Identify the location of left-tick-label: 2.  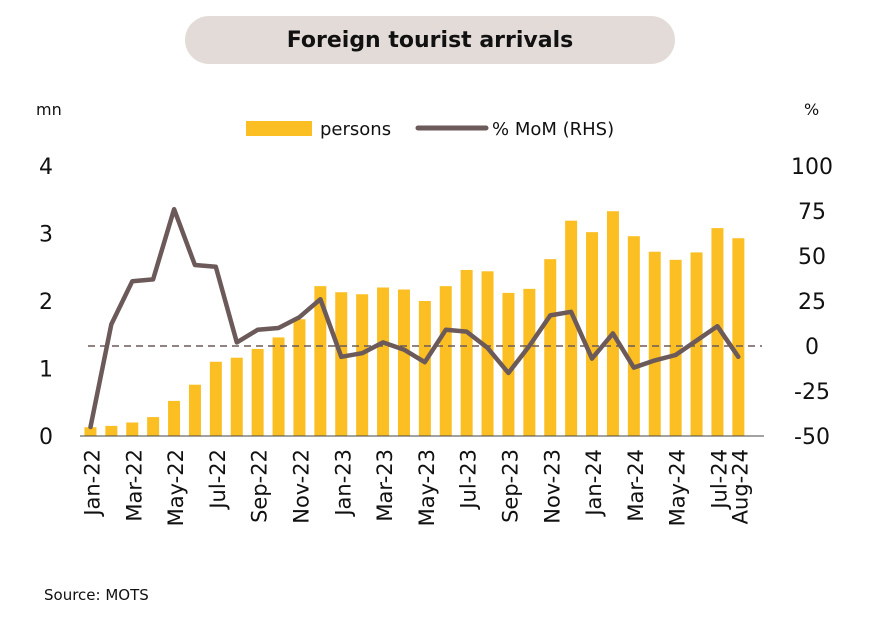
(46, 302).